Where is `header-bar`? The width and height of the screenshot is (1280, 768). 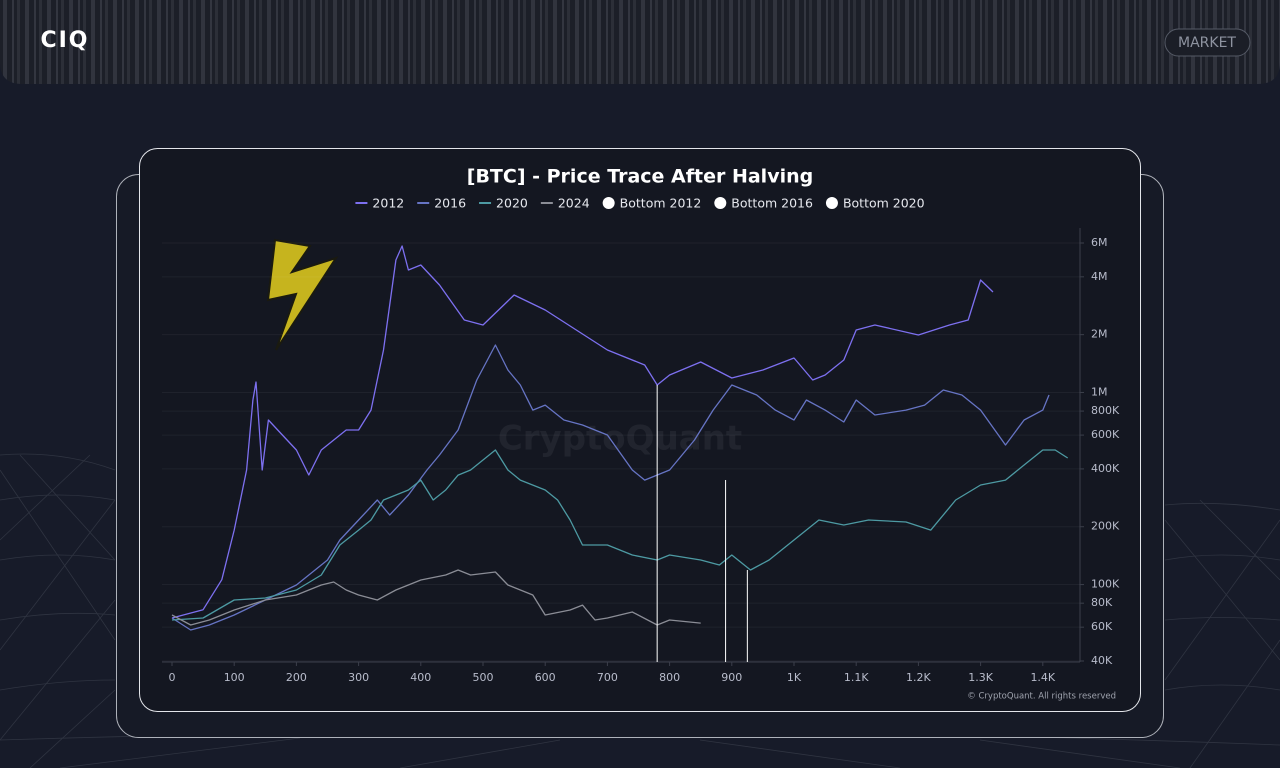 header-bar is located at coordinates (640, 42).